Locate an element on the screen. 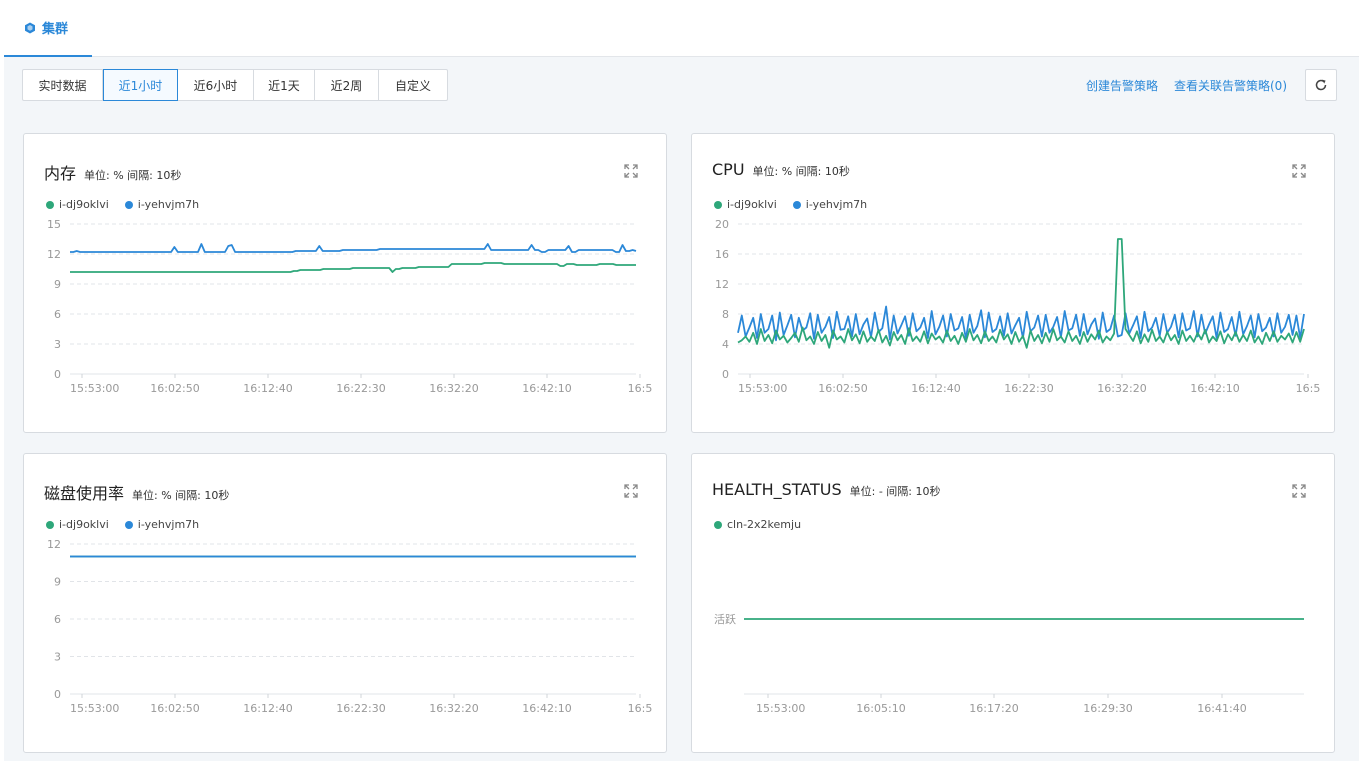  legend: cln-2x2kemju is located at coordinates (757, 524).